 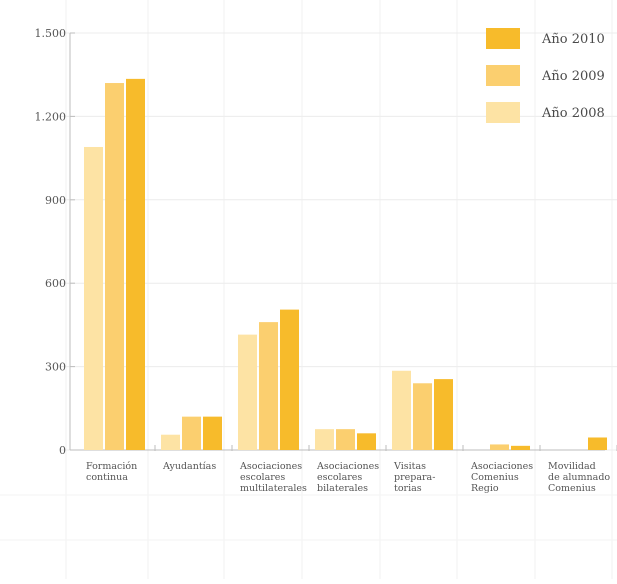 I want to click on legend-label: Año 2008, so click(x=573, y=113).